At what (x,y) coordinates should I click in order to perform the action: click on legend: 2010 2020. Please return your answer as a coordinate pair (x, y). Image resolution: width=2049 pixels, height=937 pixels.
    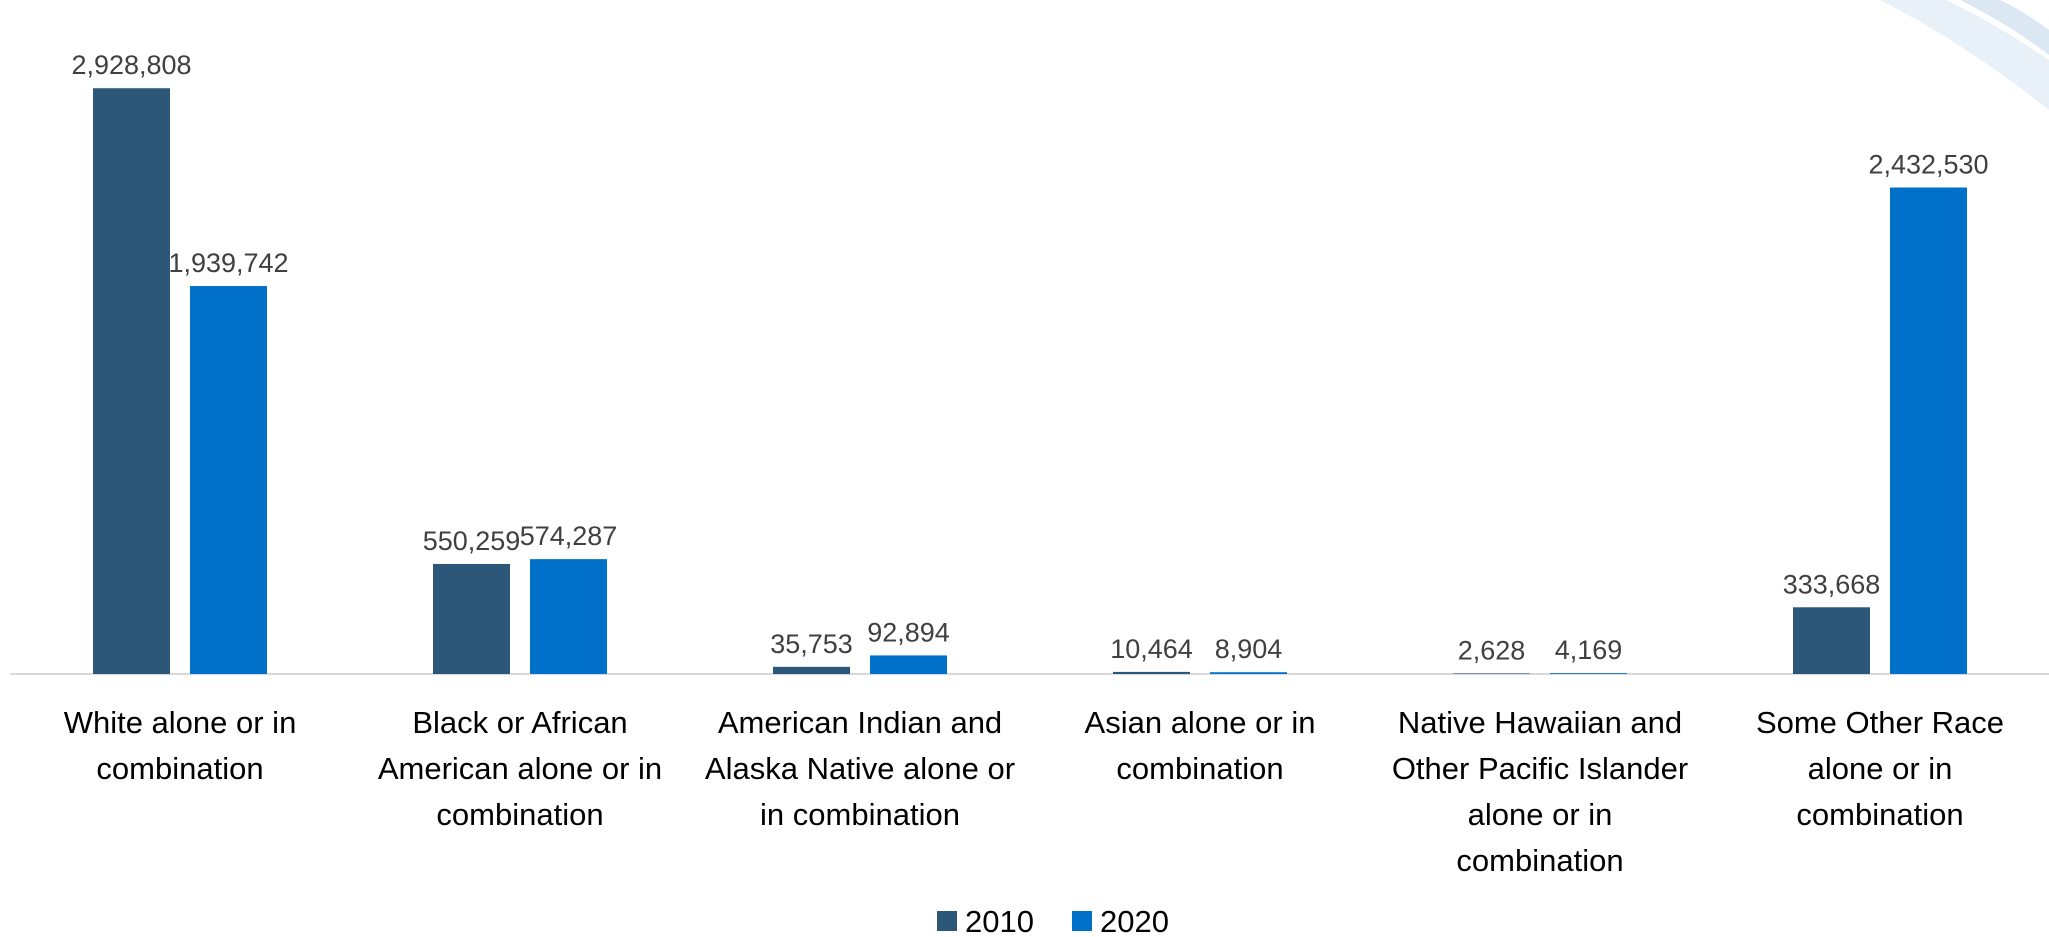
    Looking at the image, I should click on (1053, 920).